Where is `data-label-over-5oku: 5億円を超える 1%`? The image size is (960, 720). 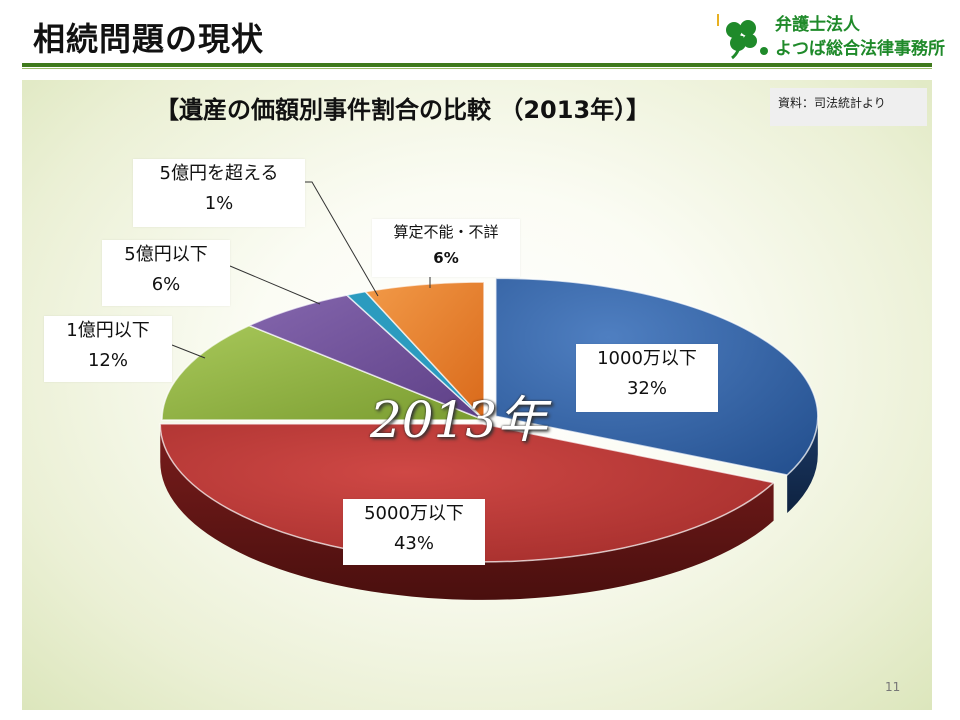 data-label-over-5oku: 5億円を超える 1% is located at coordinates (219, 193).